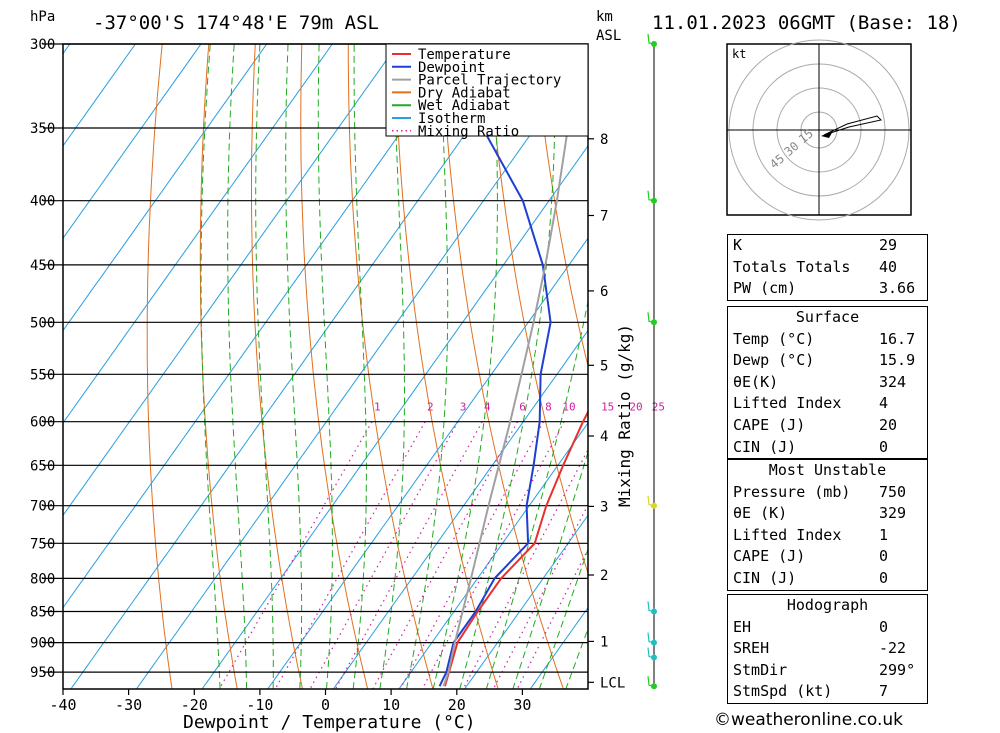 Image resolution: width=1000 pixels, height=733 pixels. I want to click on pressure-tick-label: 450, so click(42, 266).